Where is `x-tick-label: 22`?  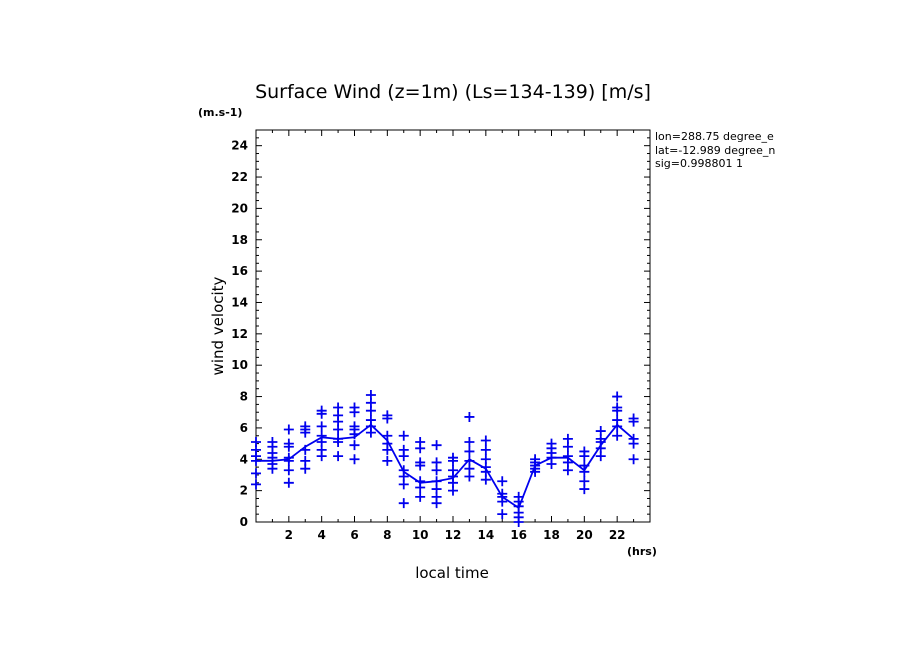
x-tick-label: 22 is located at coordinates (617, 535).